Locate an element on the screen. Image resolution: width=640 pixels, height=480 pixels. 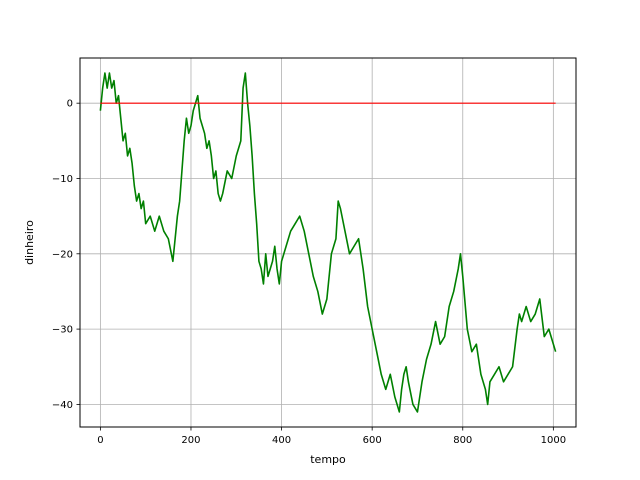
y-tick-label: −20 is located at coordinates (62, 254).